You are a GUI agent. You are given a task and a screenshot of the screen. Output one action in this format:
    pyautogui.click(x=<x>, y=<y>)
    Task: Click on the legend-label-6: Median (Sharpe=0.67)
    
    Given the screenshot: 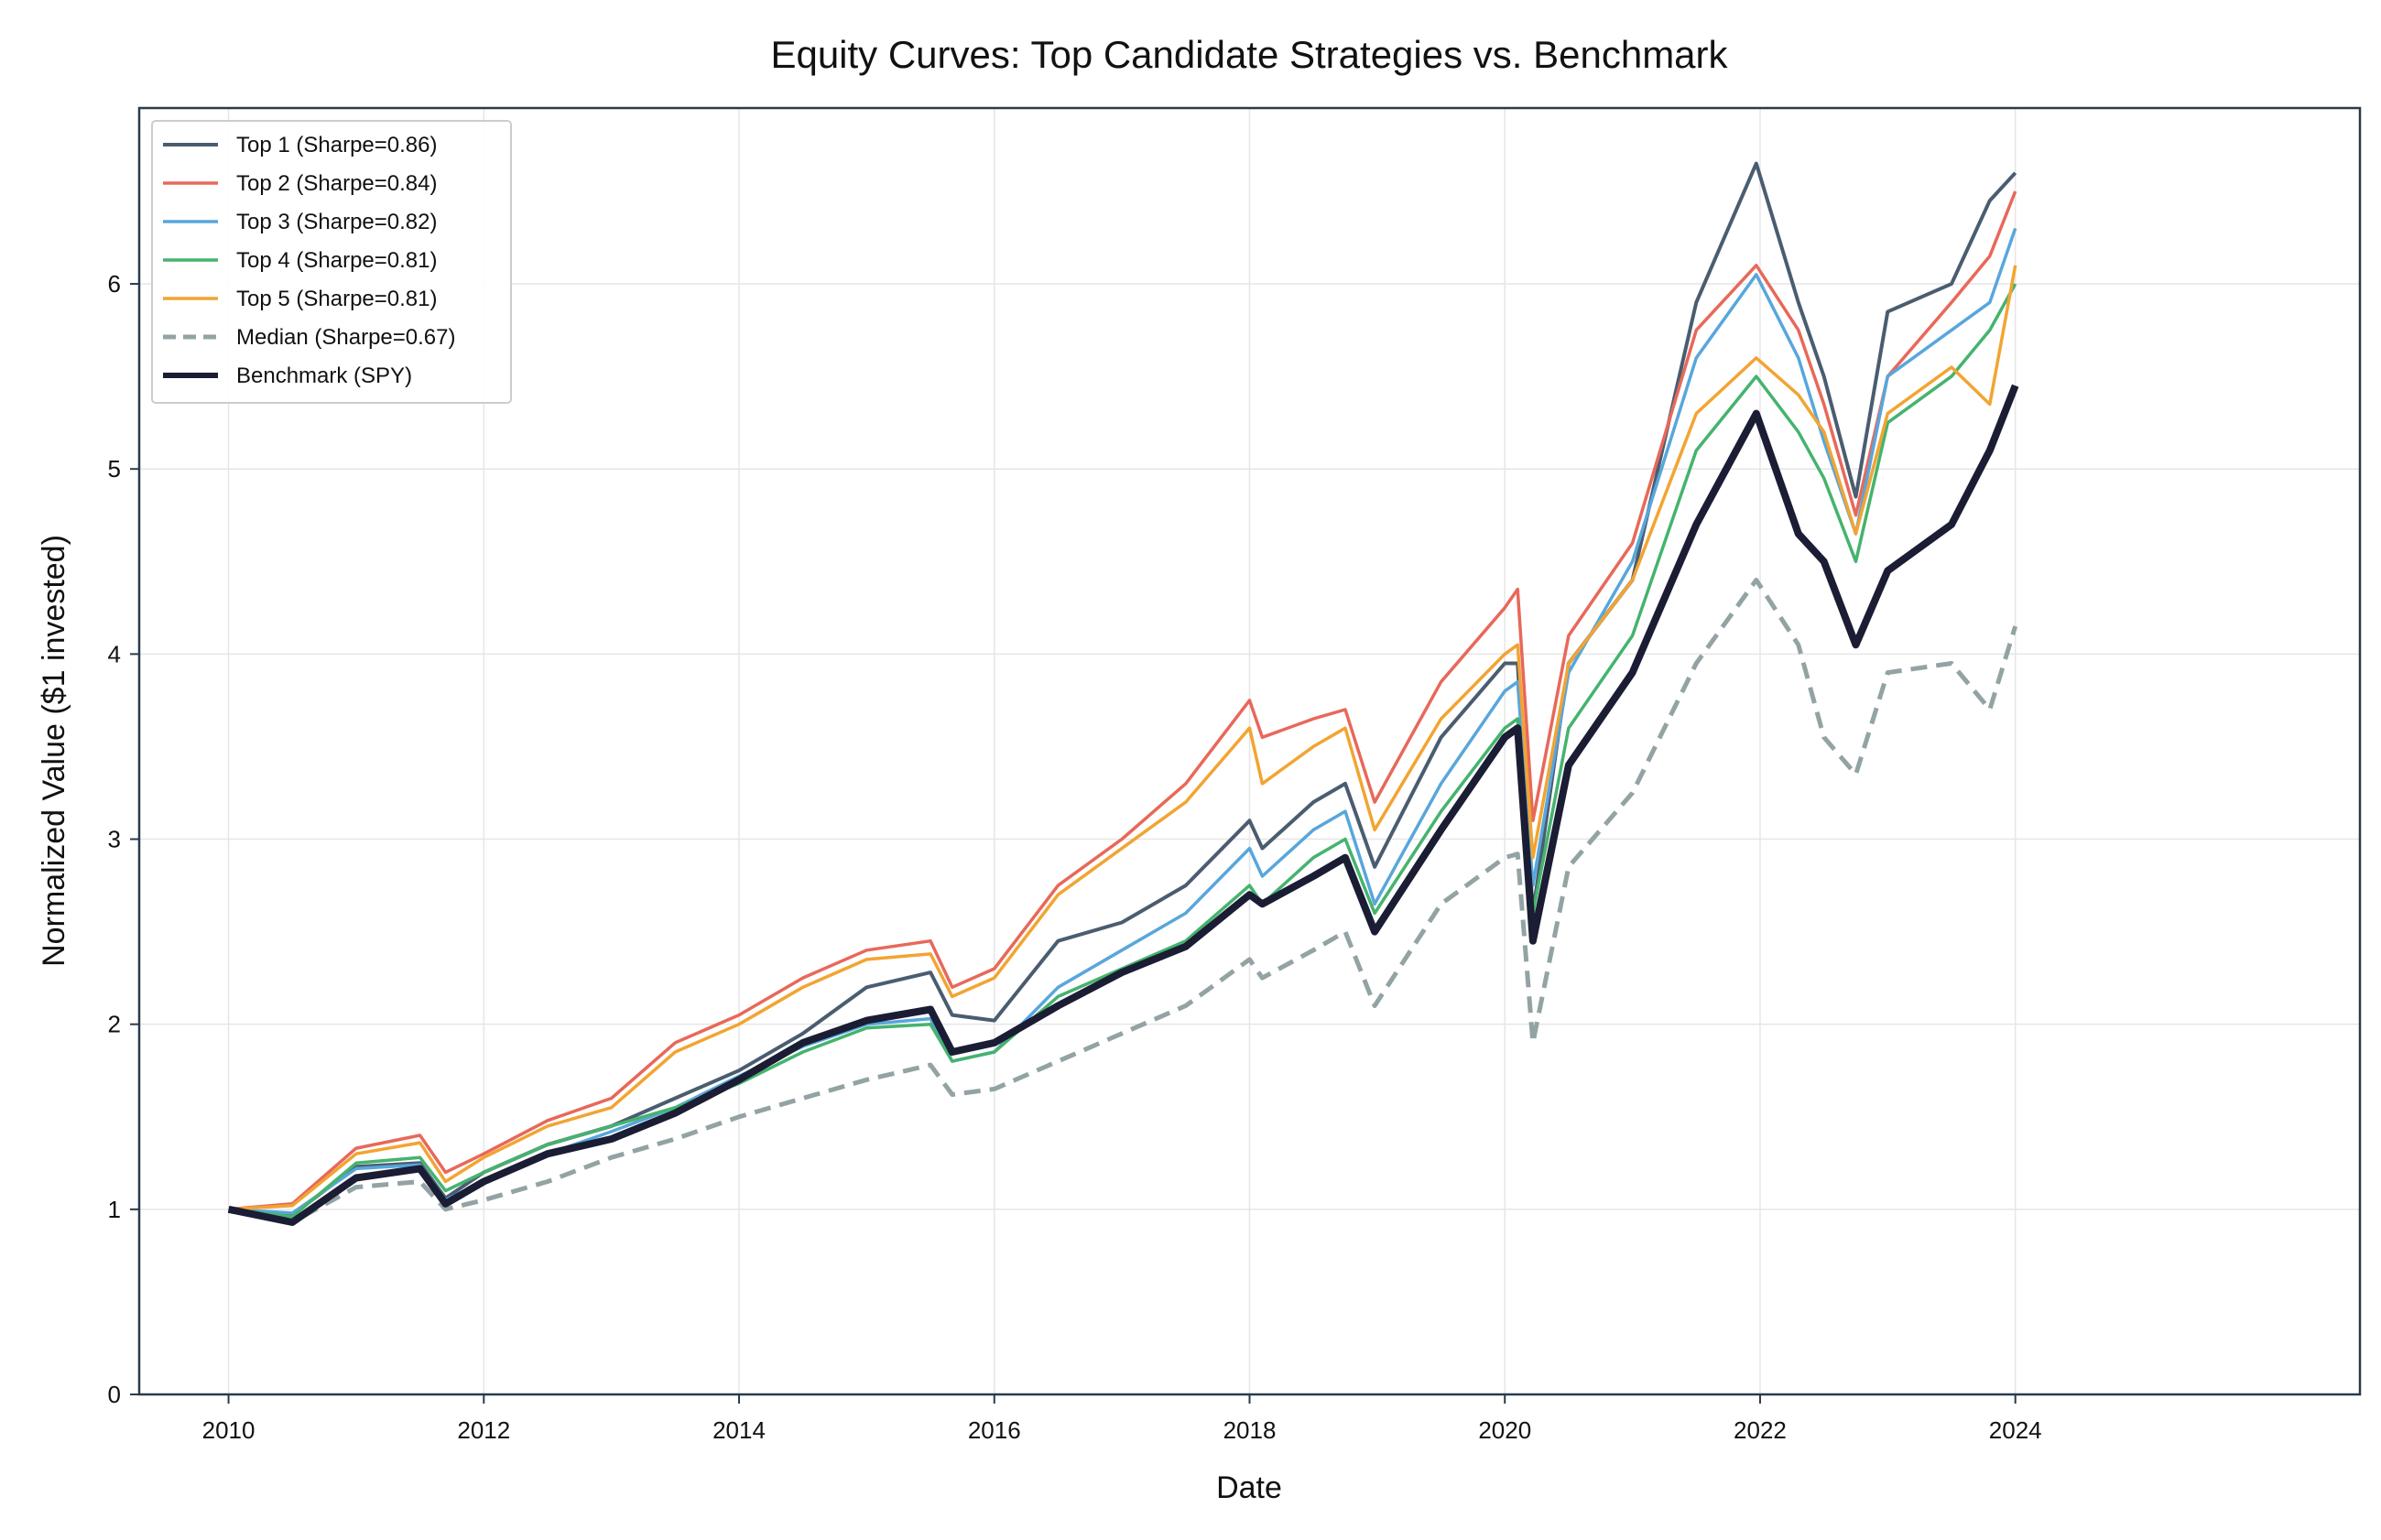 What is the action you would take?
    pyautogui.click(x=345, y=337)
    